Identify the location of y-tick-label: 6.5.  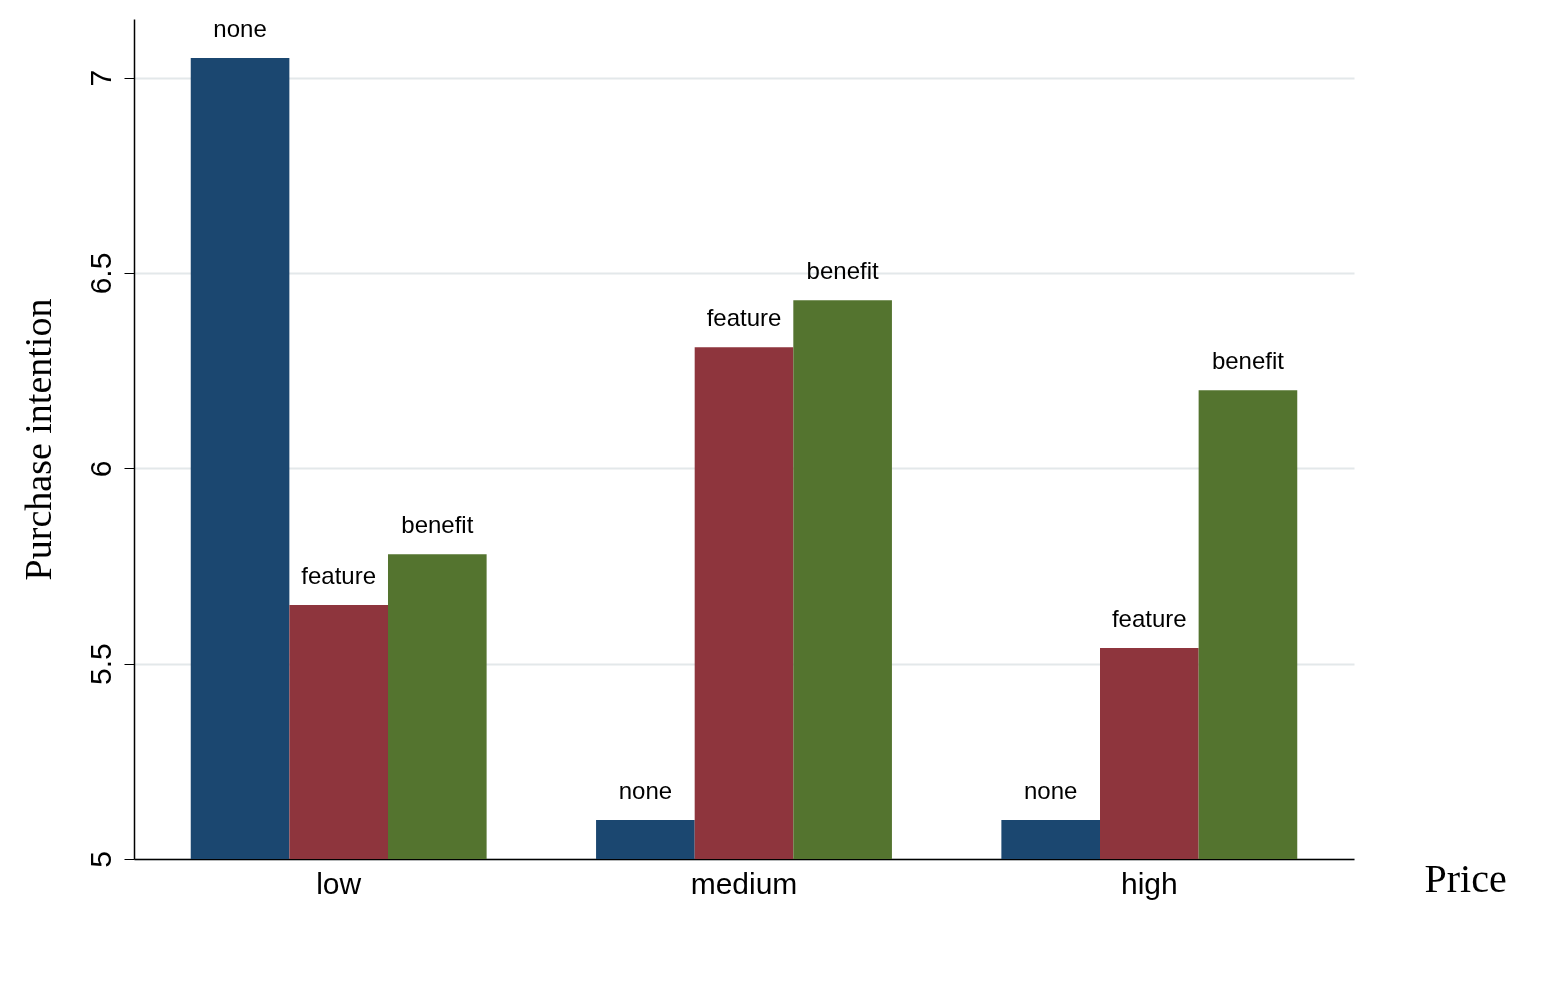
(100, 273).